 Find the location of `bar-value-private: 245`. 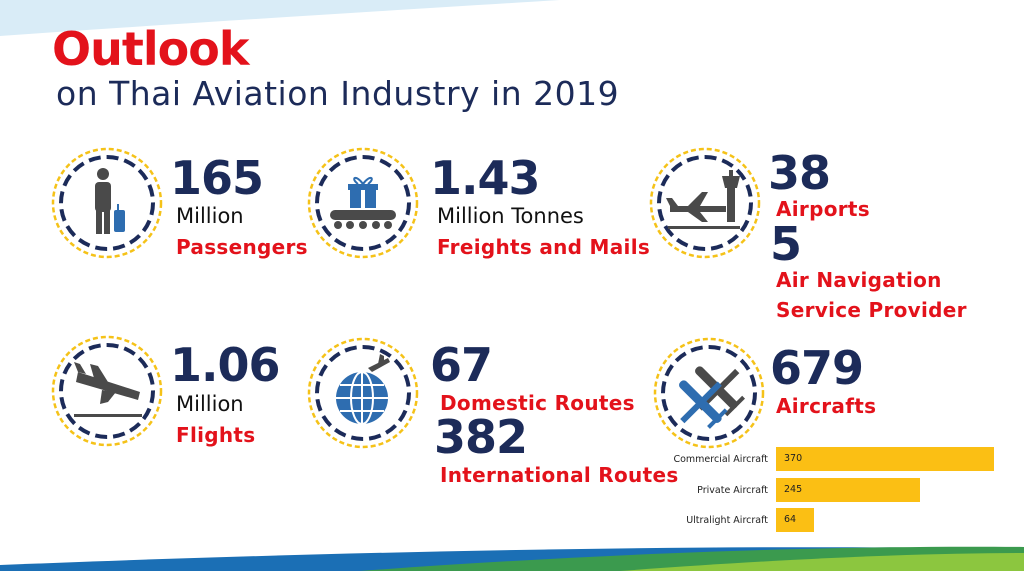

bar-value-private: 245 is located at coordinates (793, 489).